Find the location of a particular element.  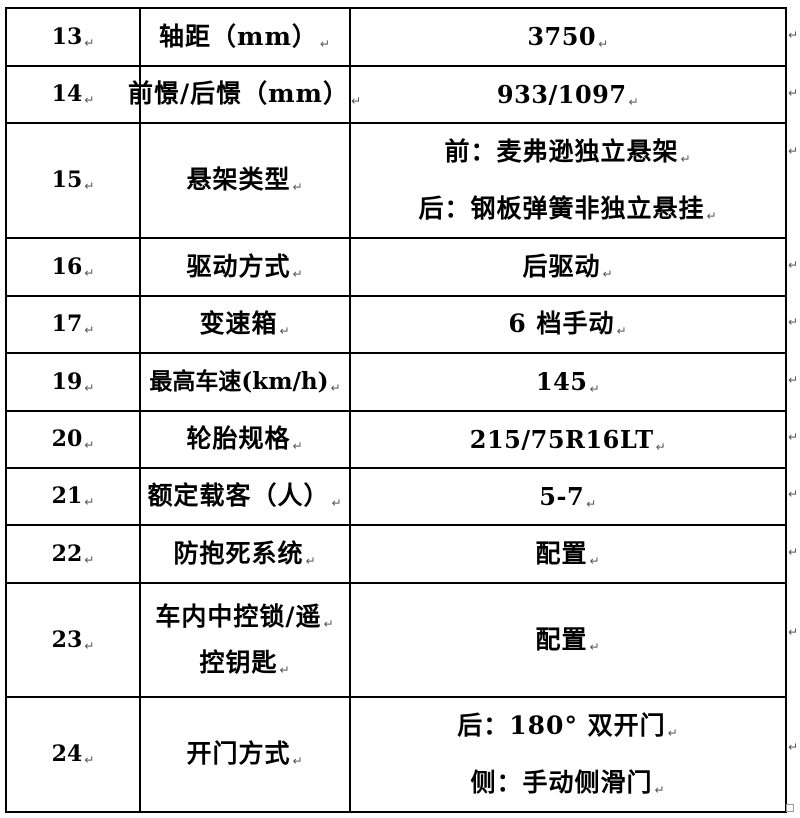

row-index-cell-content: 17 ↵ is located at coordinates (73, 324).